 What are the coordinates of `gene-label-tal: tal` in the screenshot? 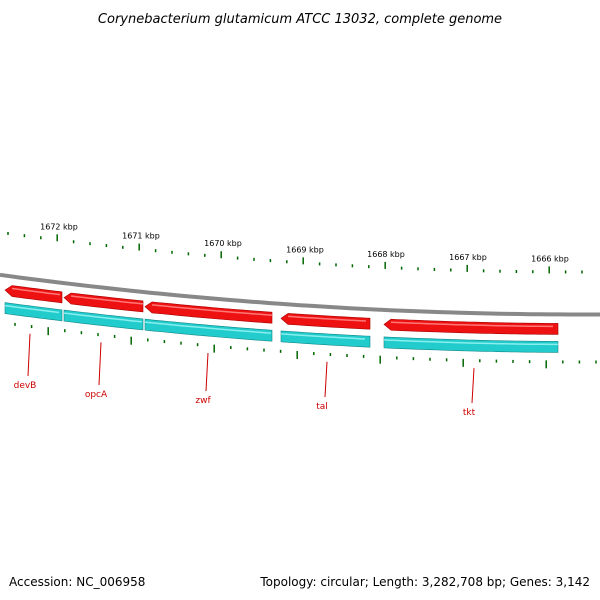 It's located at (322, 407).